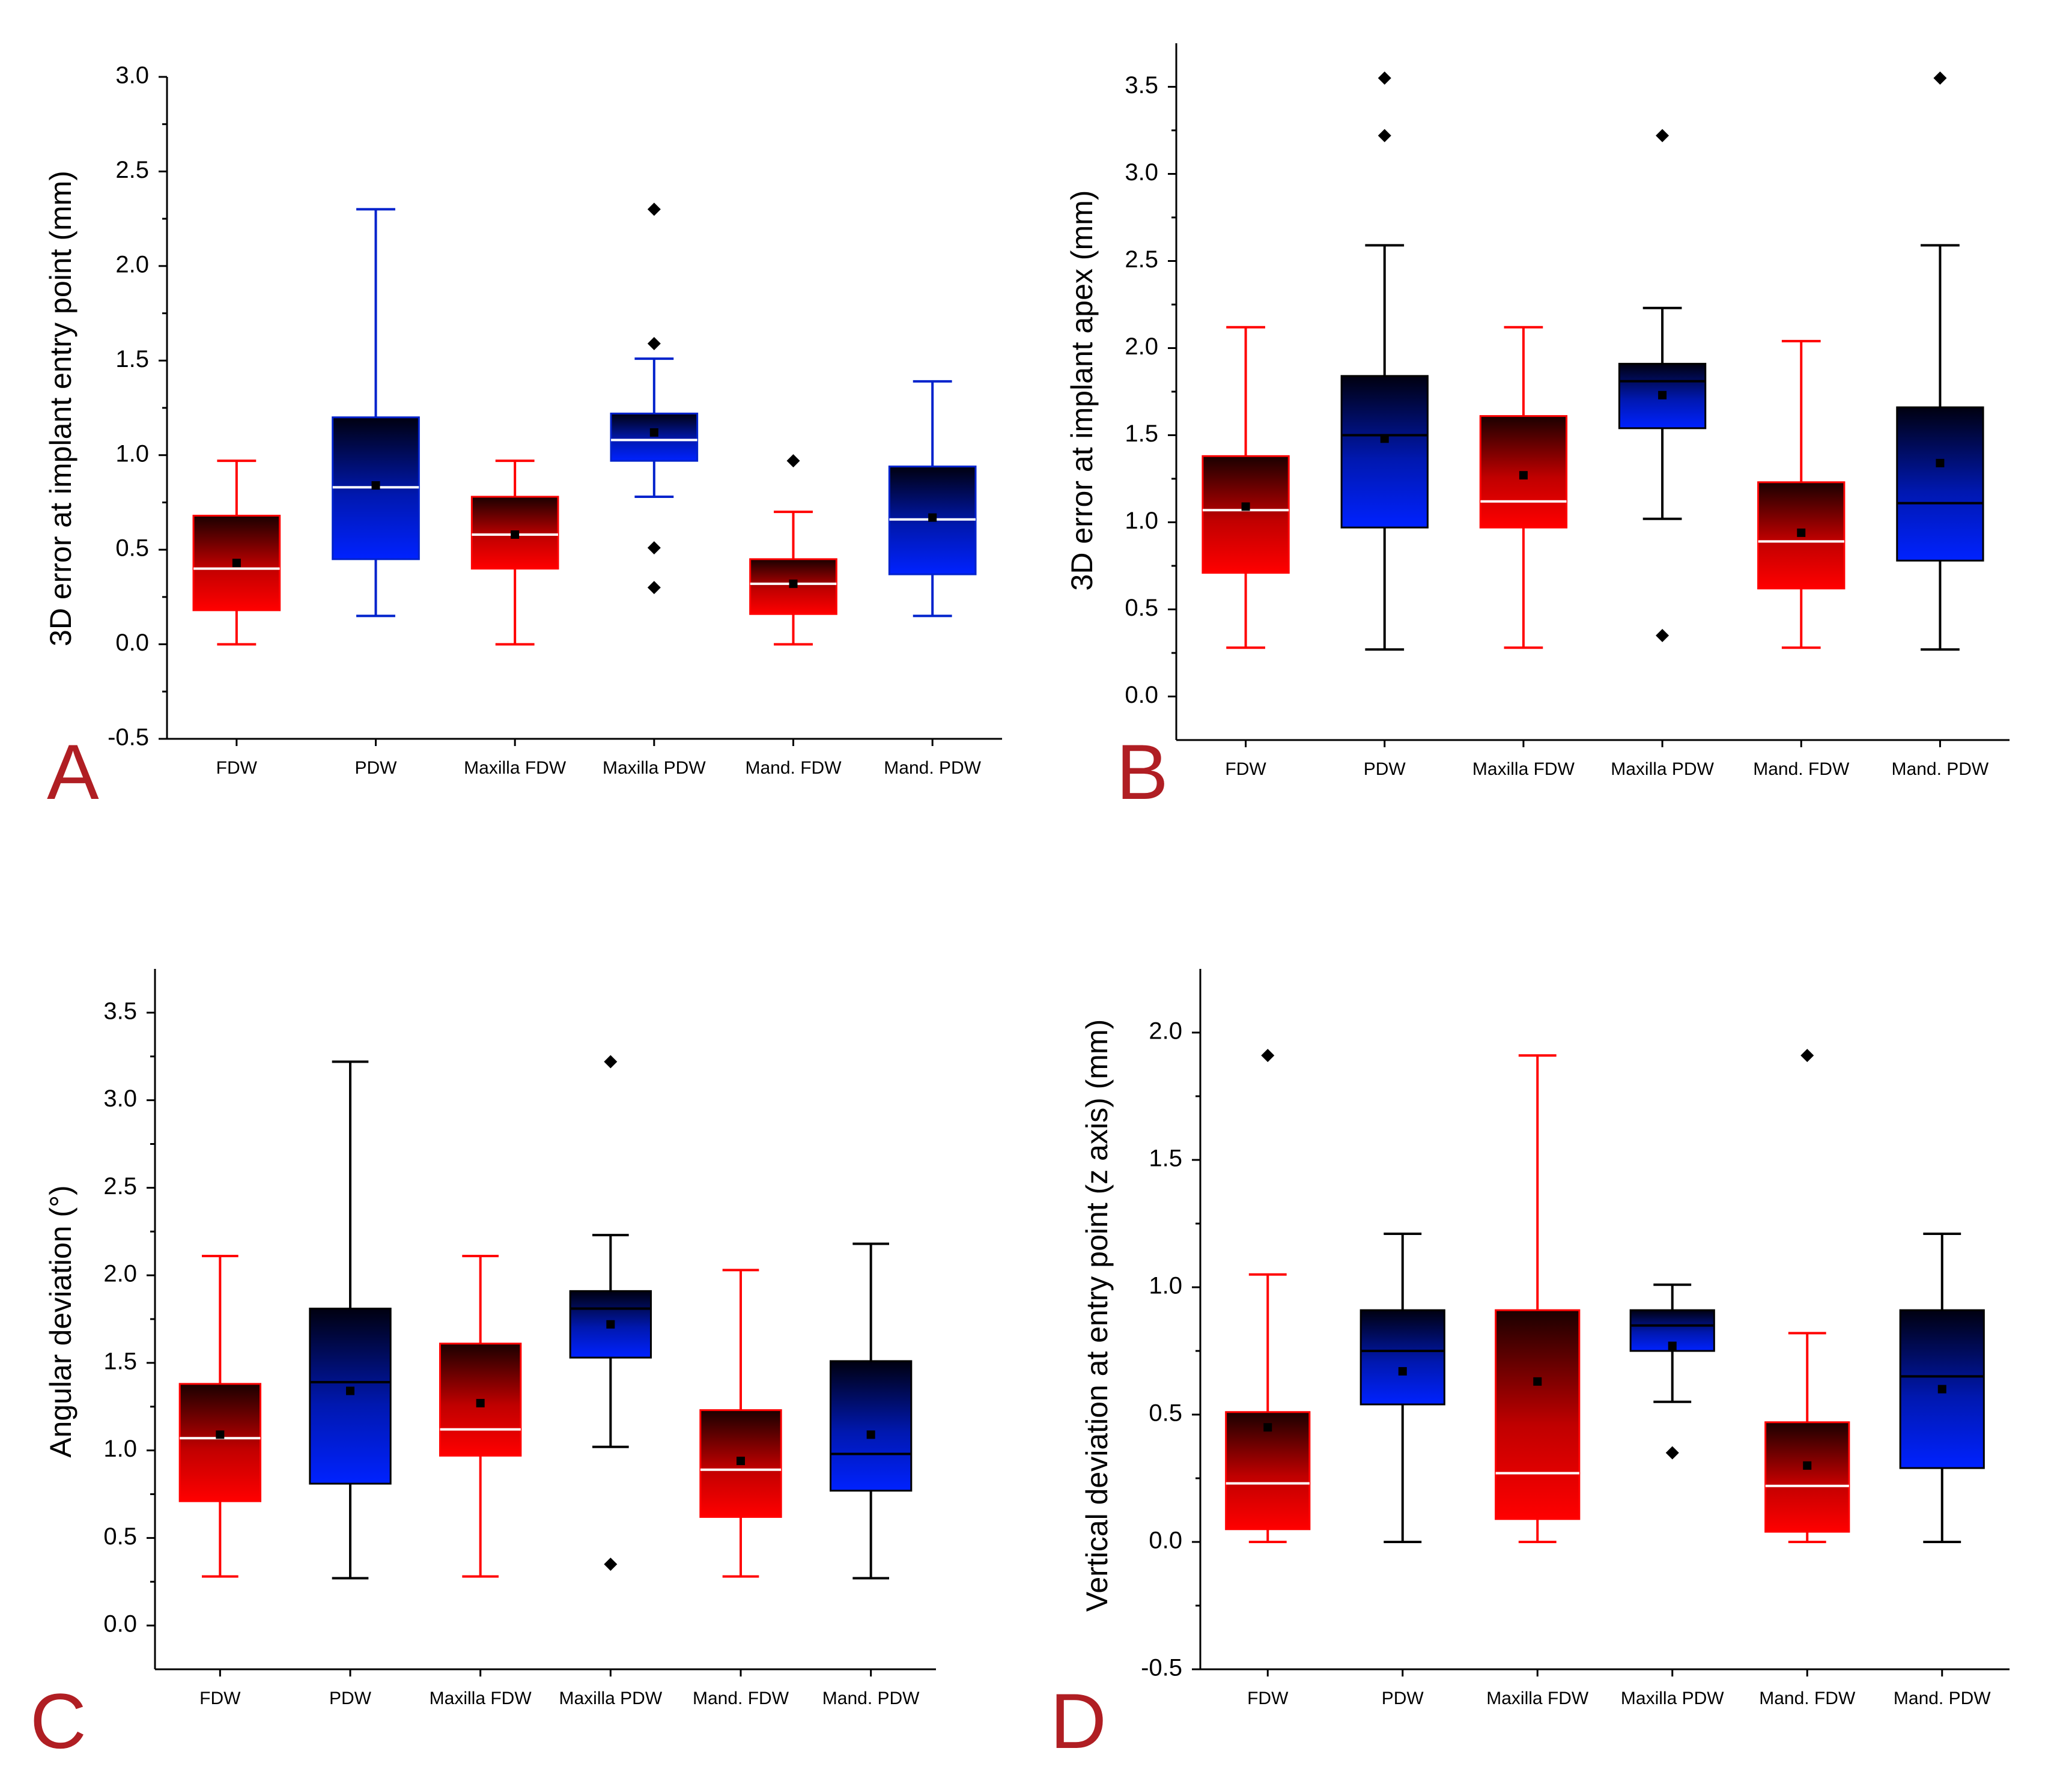  What do you see at coordinates (1142, 772) in the screenshot?
I see `panel-letter: B` at bounding box center [1142, 772].